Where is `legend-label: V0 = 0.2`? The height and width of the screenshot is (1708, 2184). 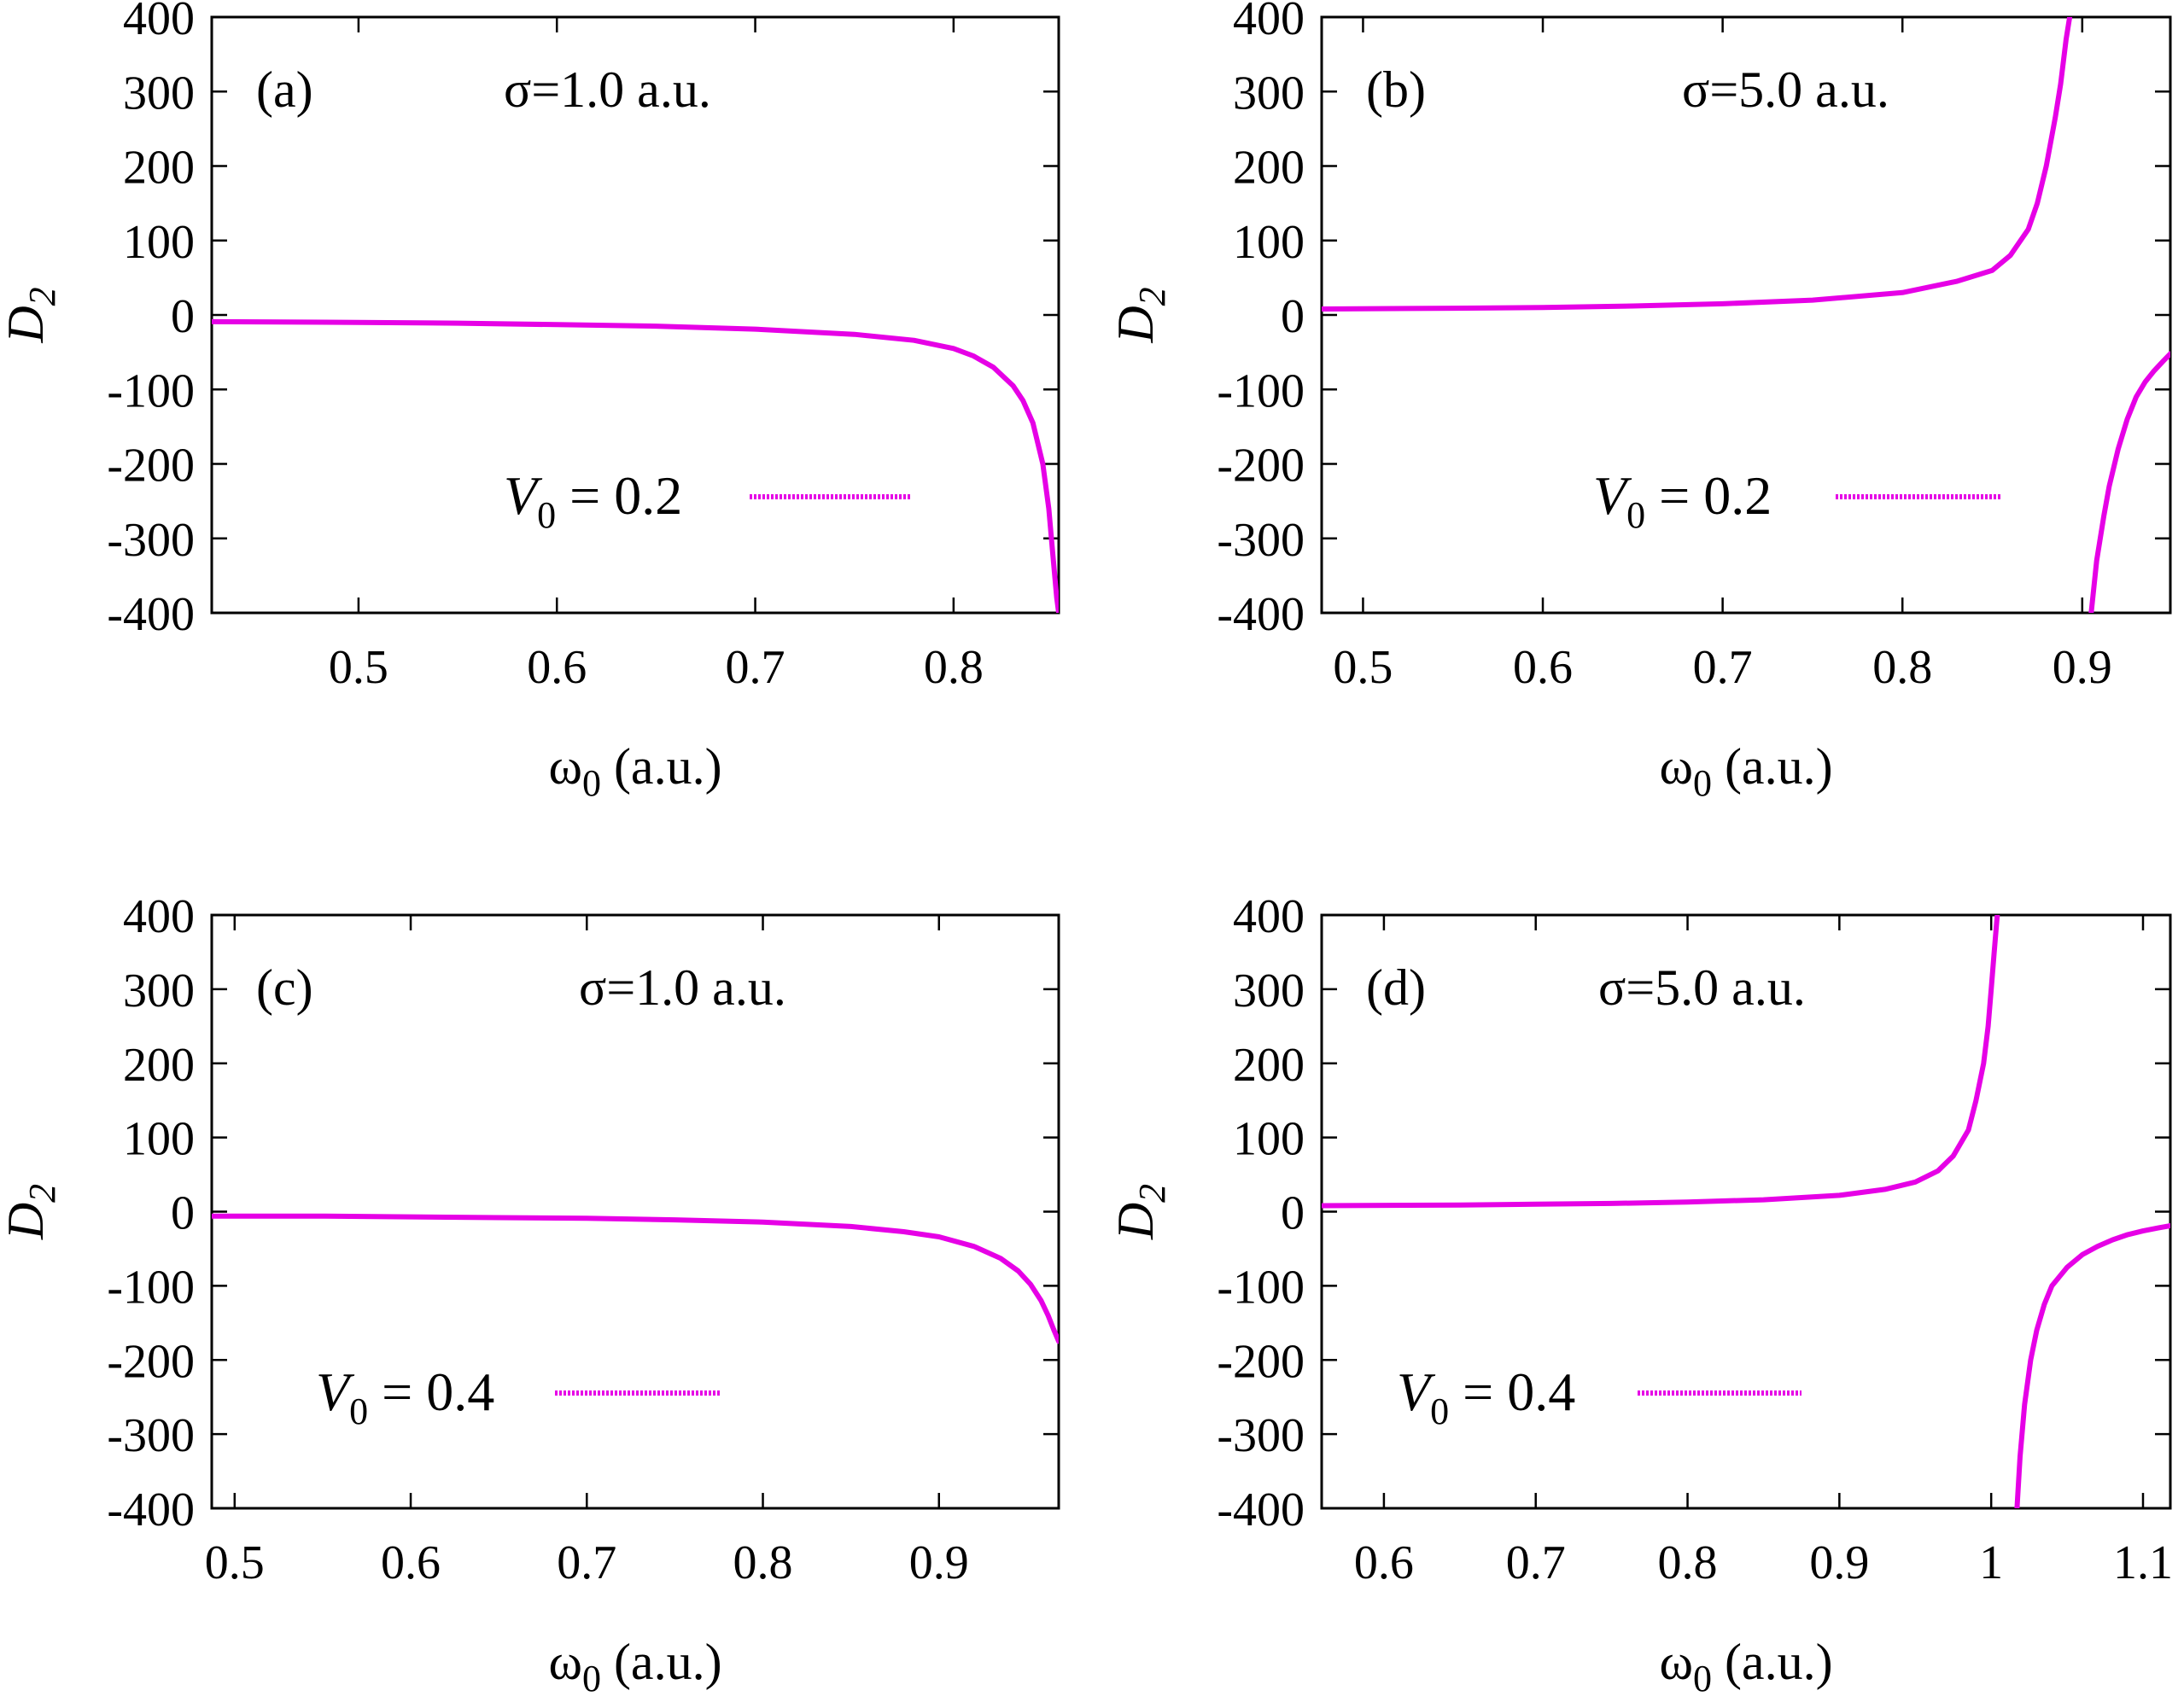
legend-label: V0 = 0.2 is located at coordinates (1682, 500).